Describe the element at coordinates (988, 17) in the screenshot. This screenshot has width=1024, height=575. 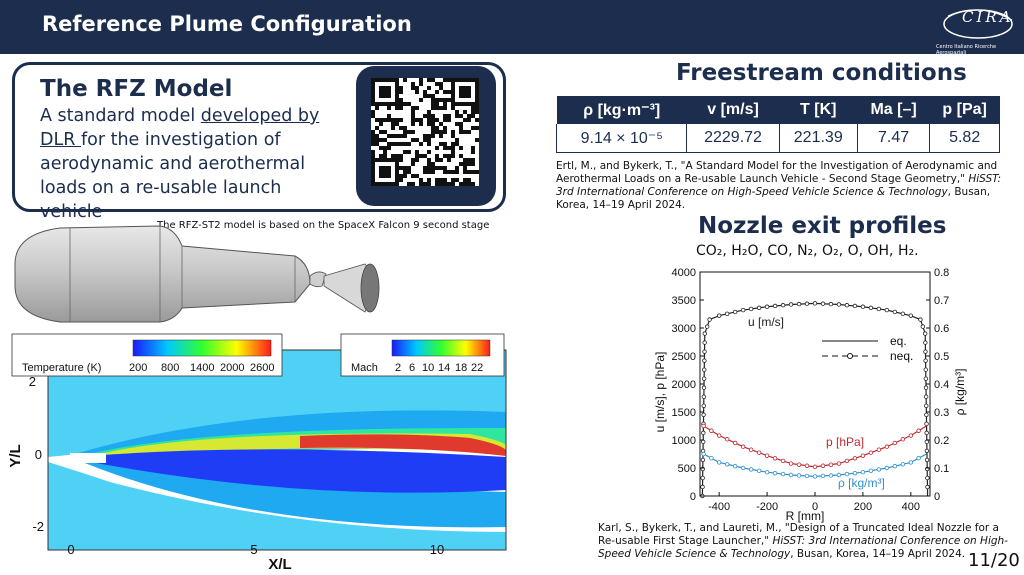
I see `logo-text: CIRA` at that location.